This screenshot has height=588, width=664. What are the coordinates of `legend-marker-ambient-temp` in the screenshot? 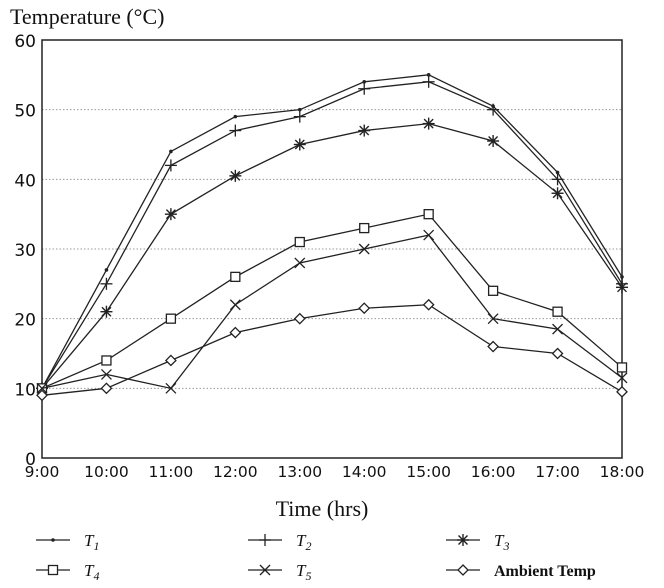 It's located at (463, 570).